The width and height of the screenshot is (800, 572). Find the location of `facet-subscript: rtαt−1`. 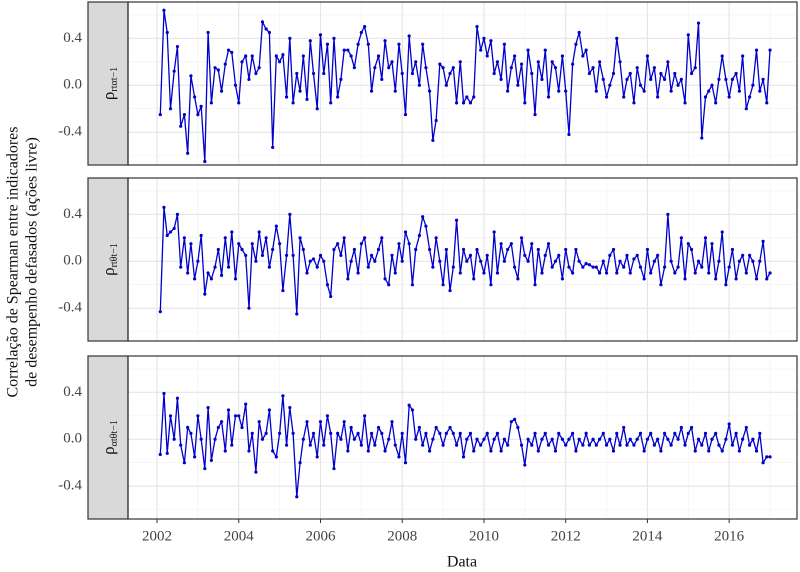

facet-subscript: rtαt−1 is located at coordinates (114, 79).